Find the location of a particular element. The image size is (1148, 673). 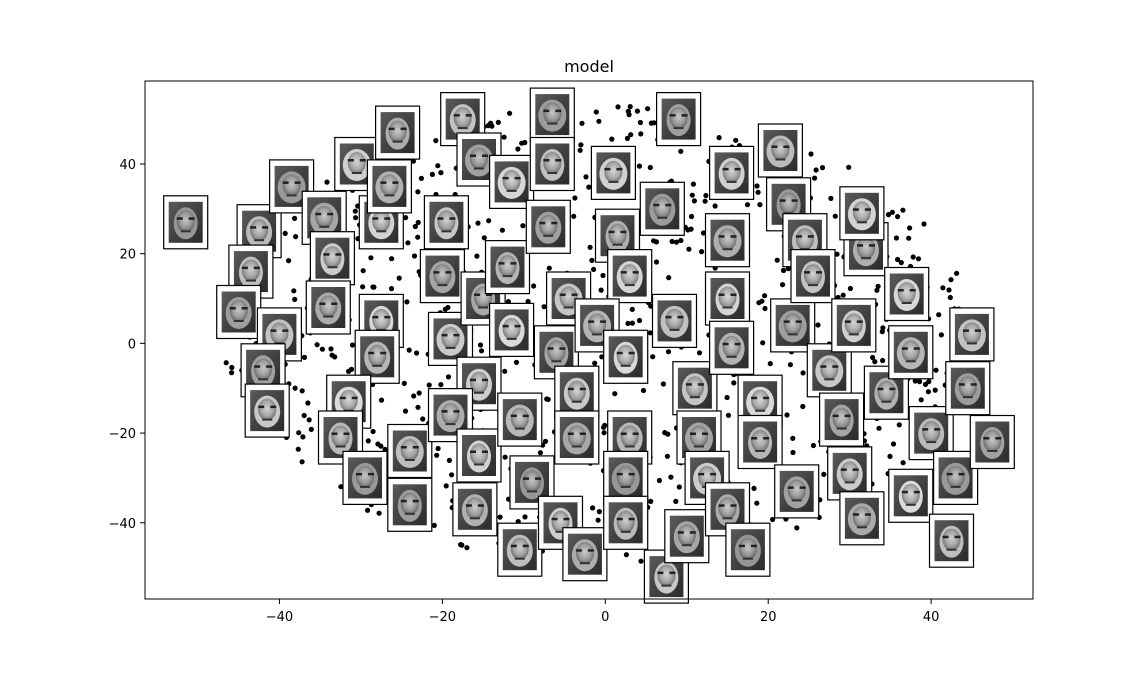

x-tick-label: 0 is located at coordinates (605, 617).